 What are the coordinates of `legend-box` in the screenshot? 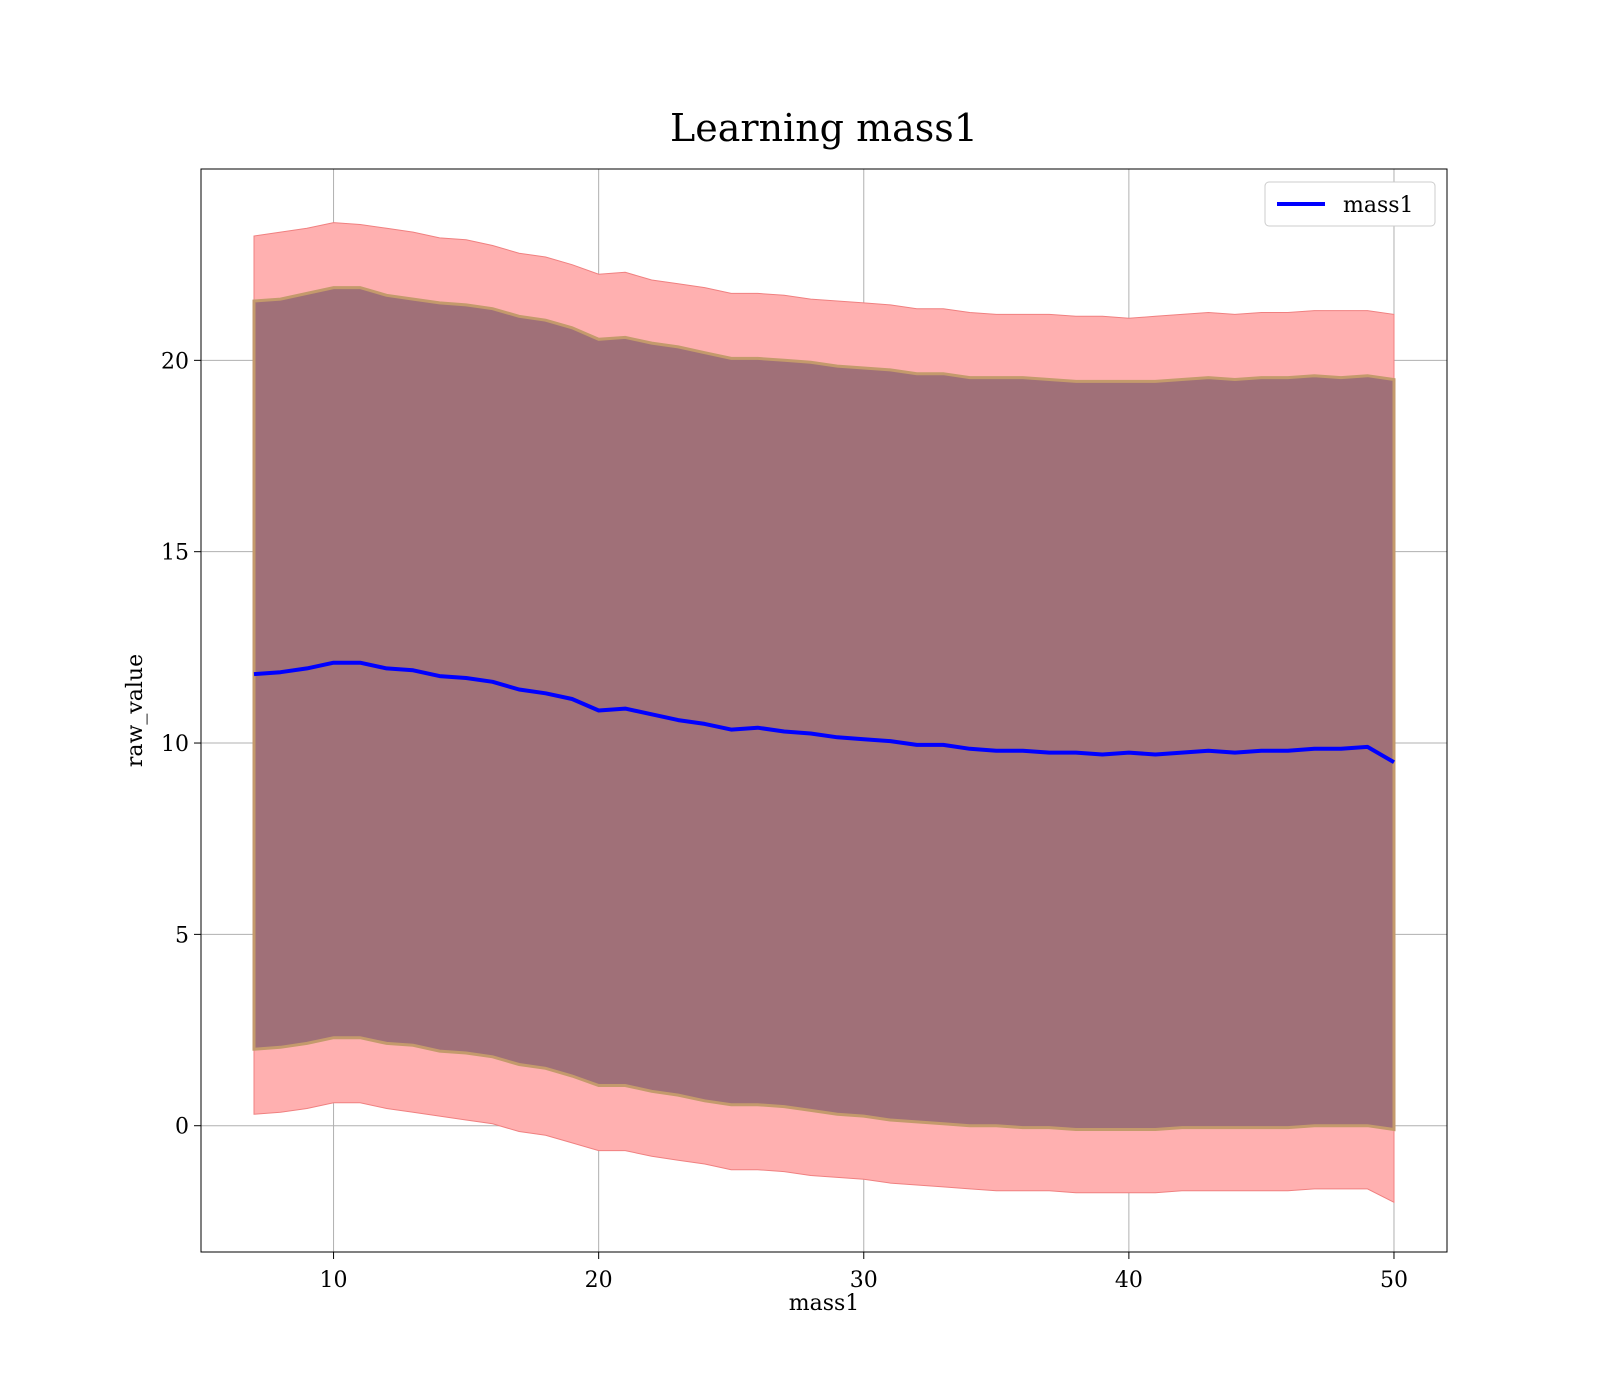 It's located at (1350, 204).